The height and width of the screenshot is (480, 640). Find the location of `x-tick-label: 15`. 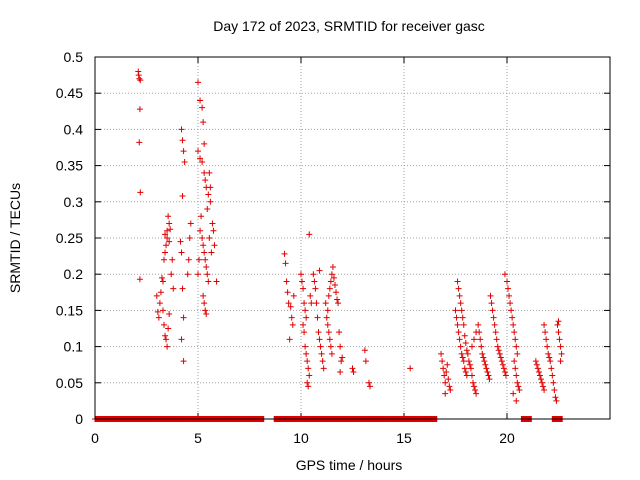

x-tick-label: 15 is located at coordinates (404, 438).